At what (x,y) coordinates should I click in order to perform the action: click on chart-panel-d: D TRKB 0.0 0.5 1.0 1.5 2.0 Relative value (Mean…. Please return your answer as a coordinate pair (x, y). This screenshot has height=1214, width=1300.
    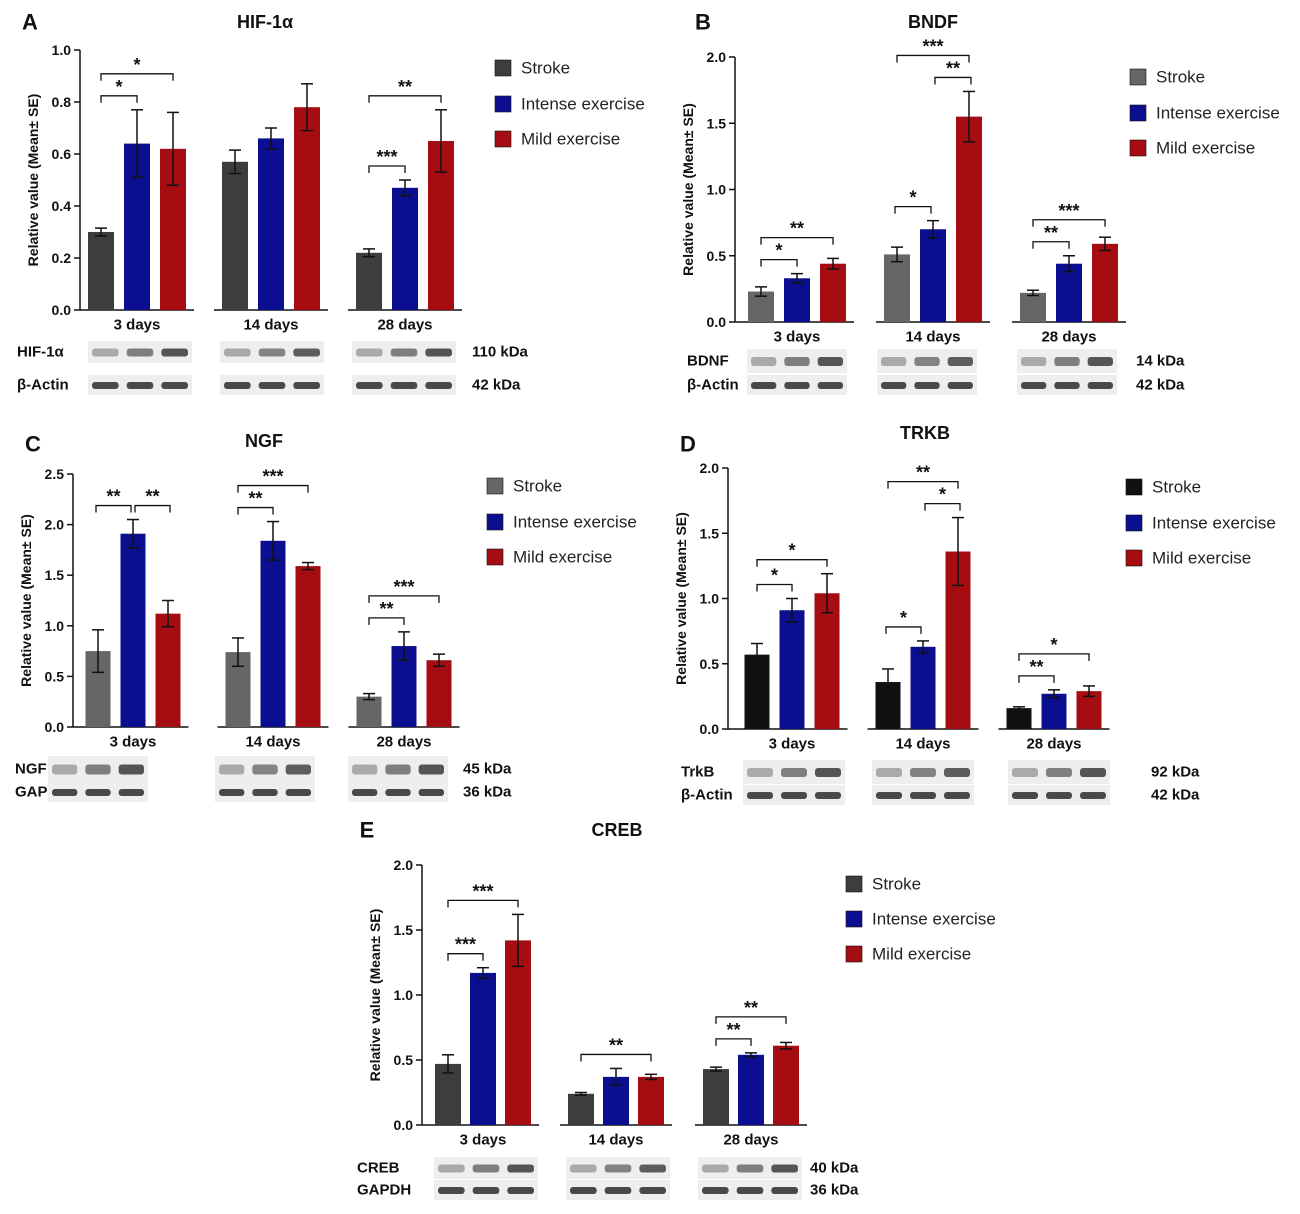
    Looking at the image, I should click on (974, 614).